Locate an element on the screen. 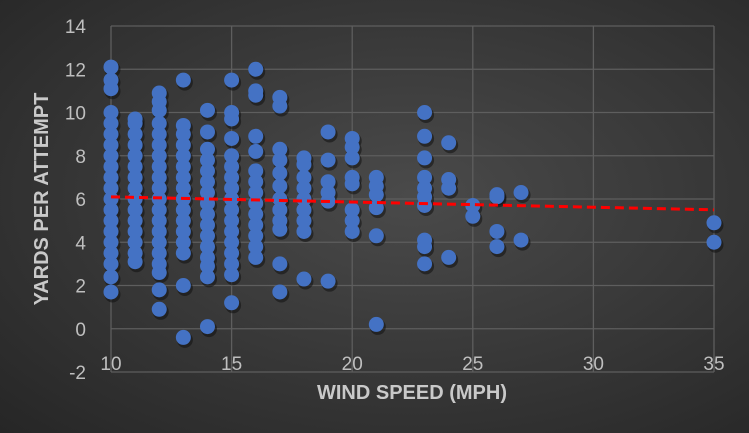 This screenshot has height=433, width=749. y-tick-label: 8 is located at coordinates (80, 157).